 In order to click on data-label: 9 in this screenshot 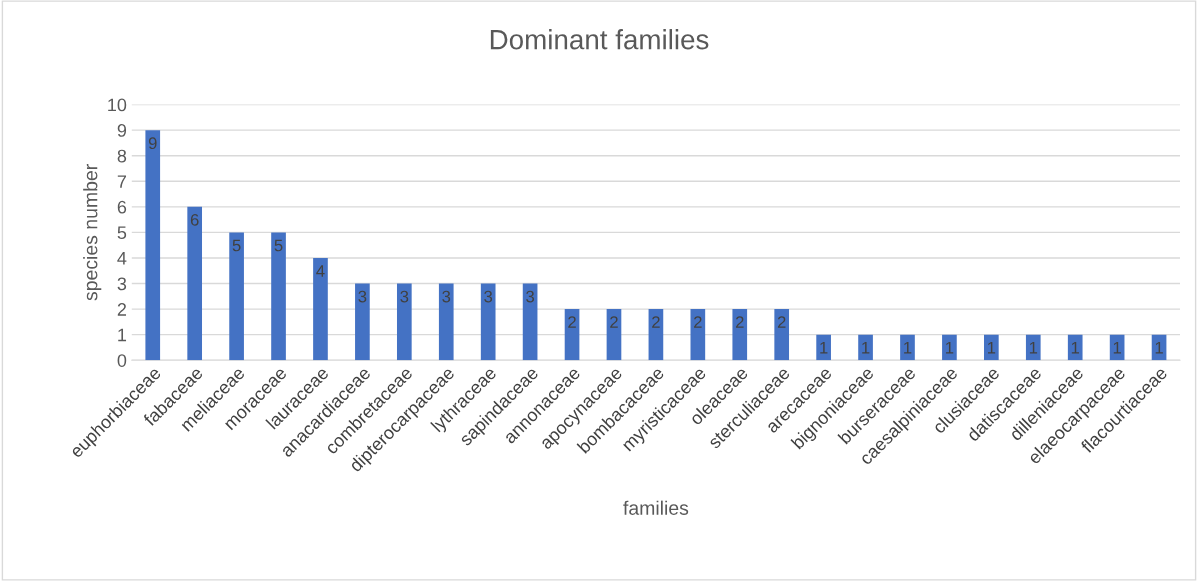, I will do `click(152, 143)`.